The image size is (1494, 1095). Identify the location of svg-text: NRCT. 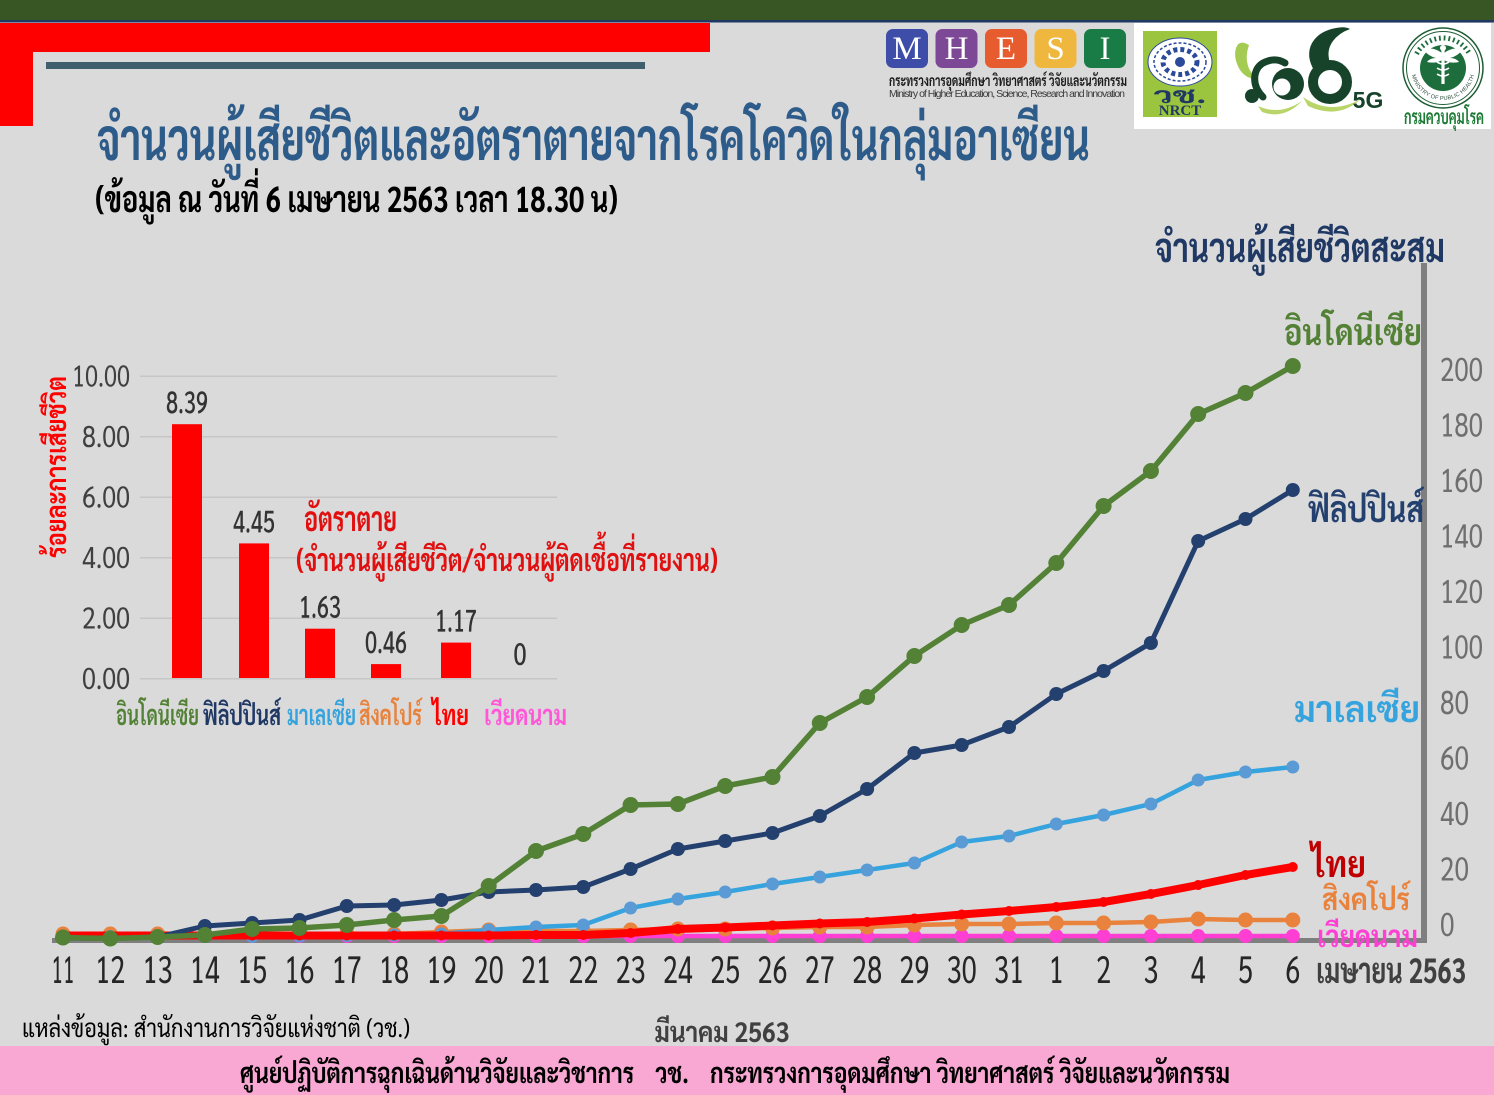
(1180, 111).